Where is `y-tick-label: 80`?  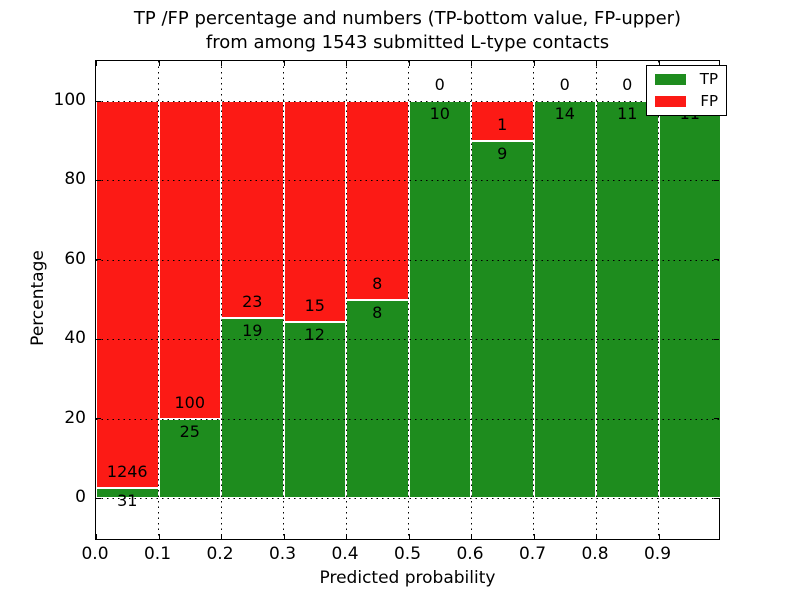 y-tick-label: 80 is located at coordinates (75, 179).